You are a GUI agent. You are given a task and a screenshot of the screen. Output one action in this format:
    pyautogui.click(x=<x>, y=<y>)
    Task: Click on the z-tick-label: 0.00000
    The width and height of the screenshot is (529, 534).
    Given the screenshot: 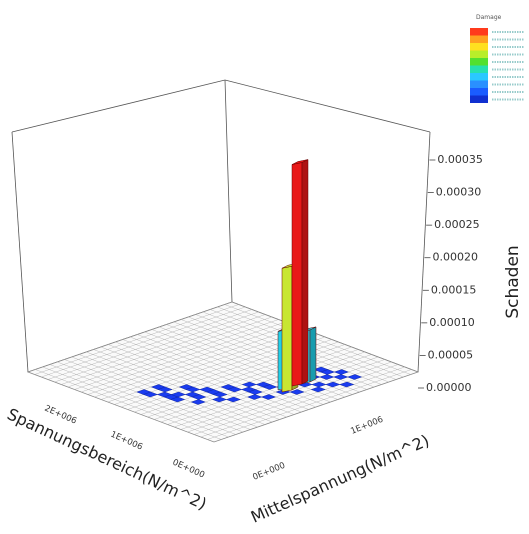 What is the action you would take?
    pyautogui.click(x=449, y=387)
    